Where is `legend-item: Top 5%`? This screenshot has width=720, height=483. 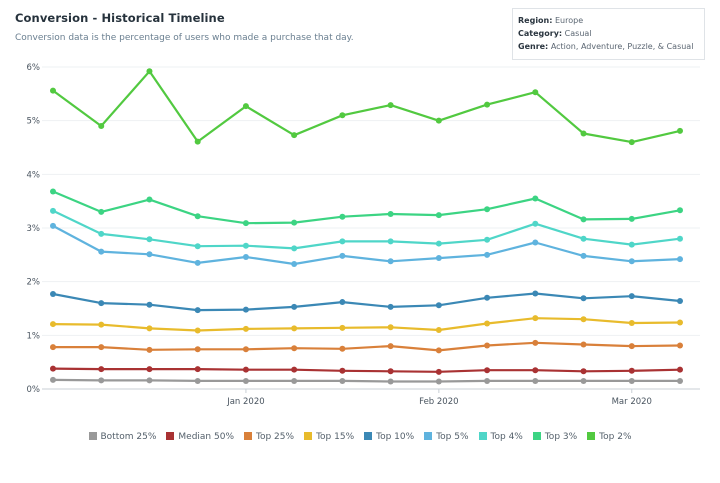 legend-item: Top 5% is located at coordinates (446, 437).